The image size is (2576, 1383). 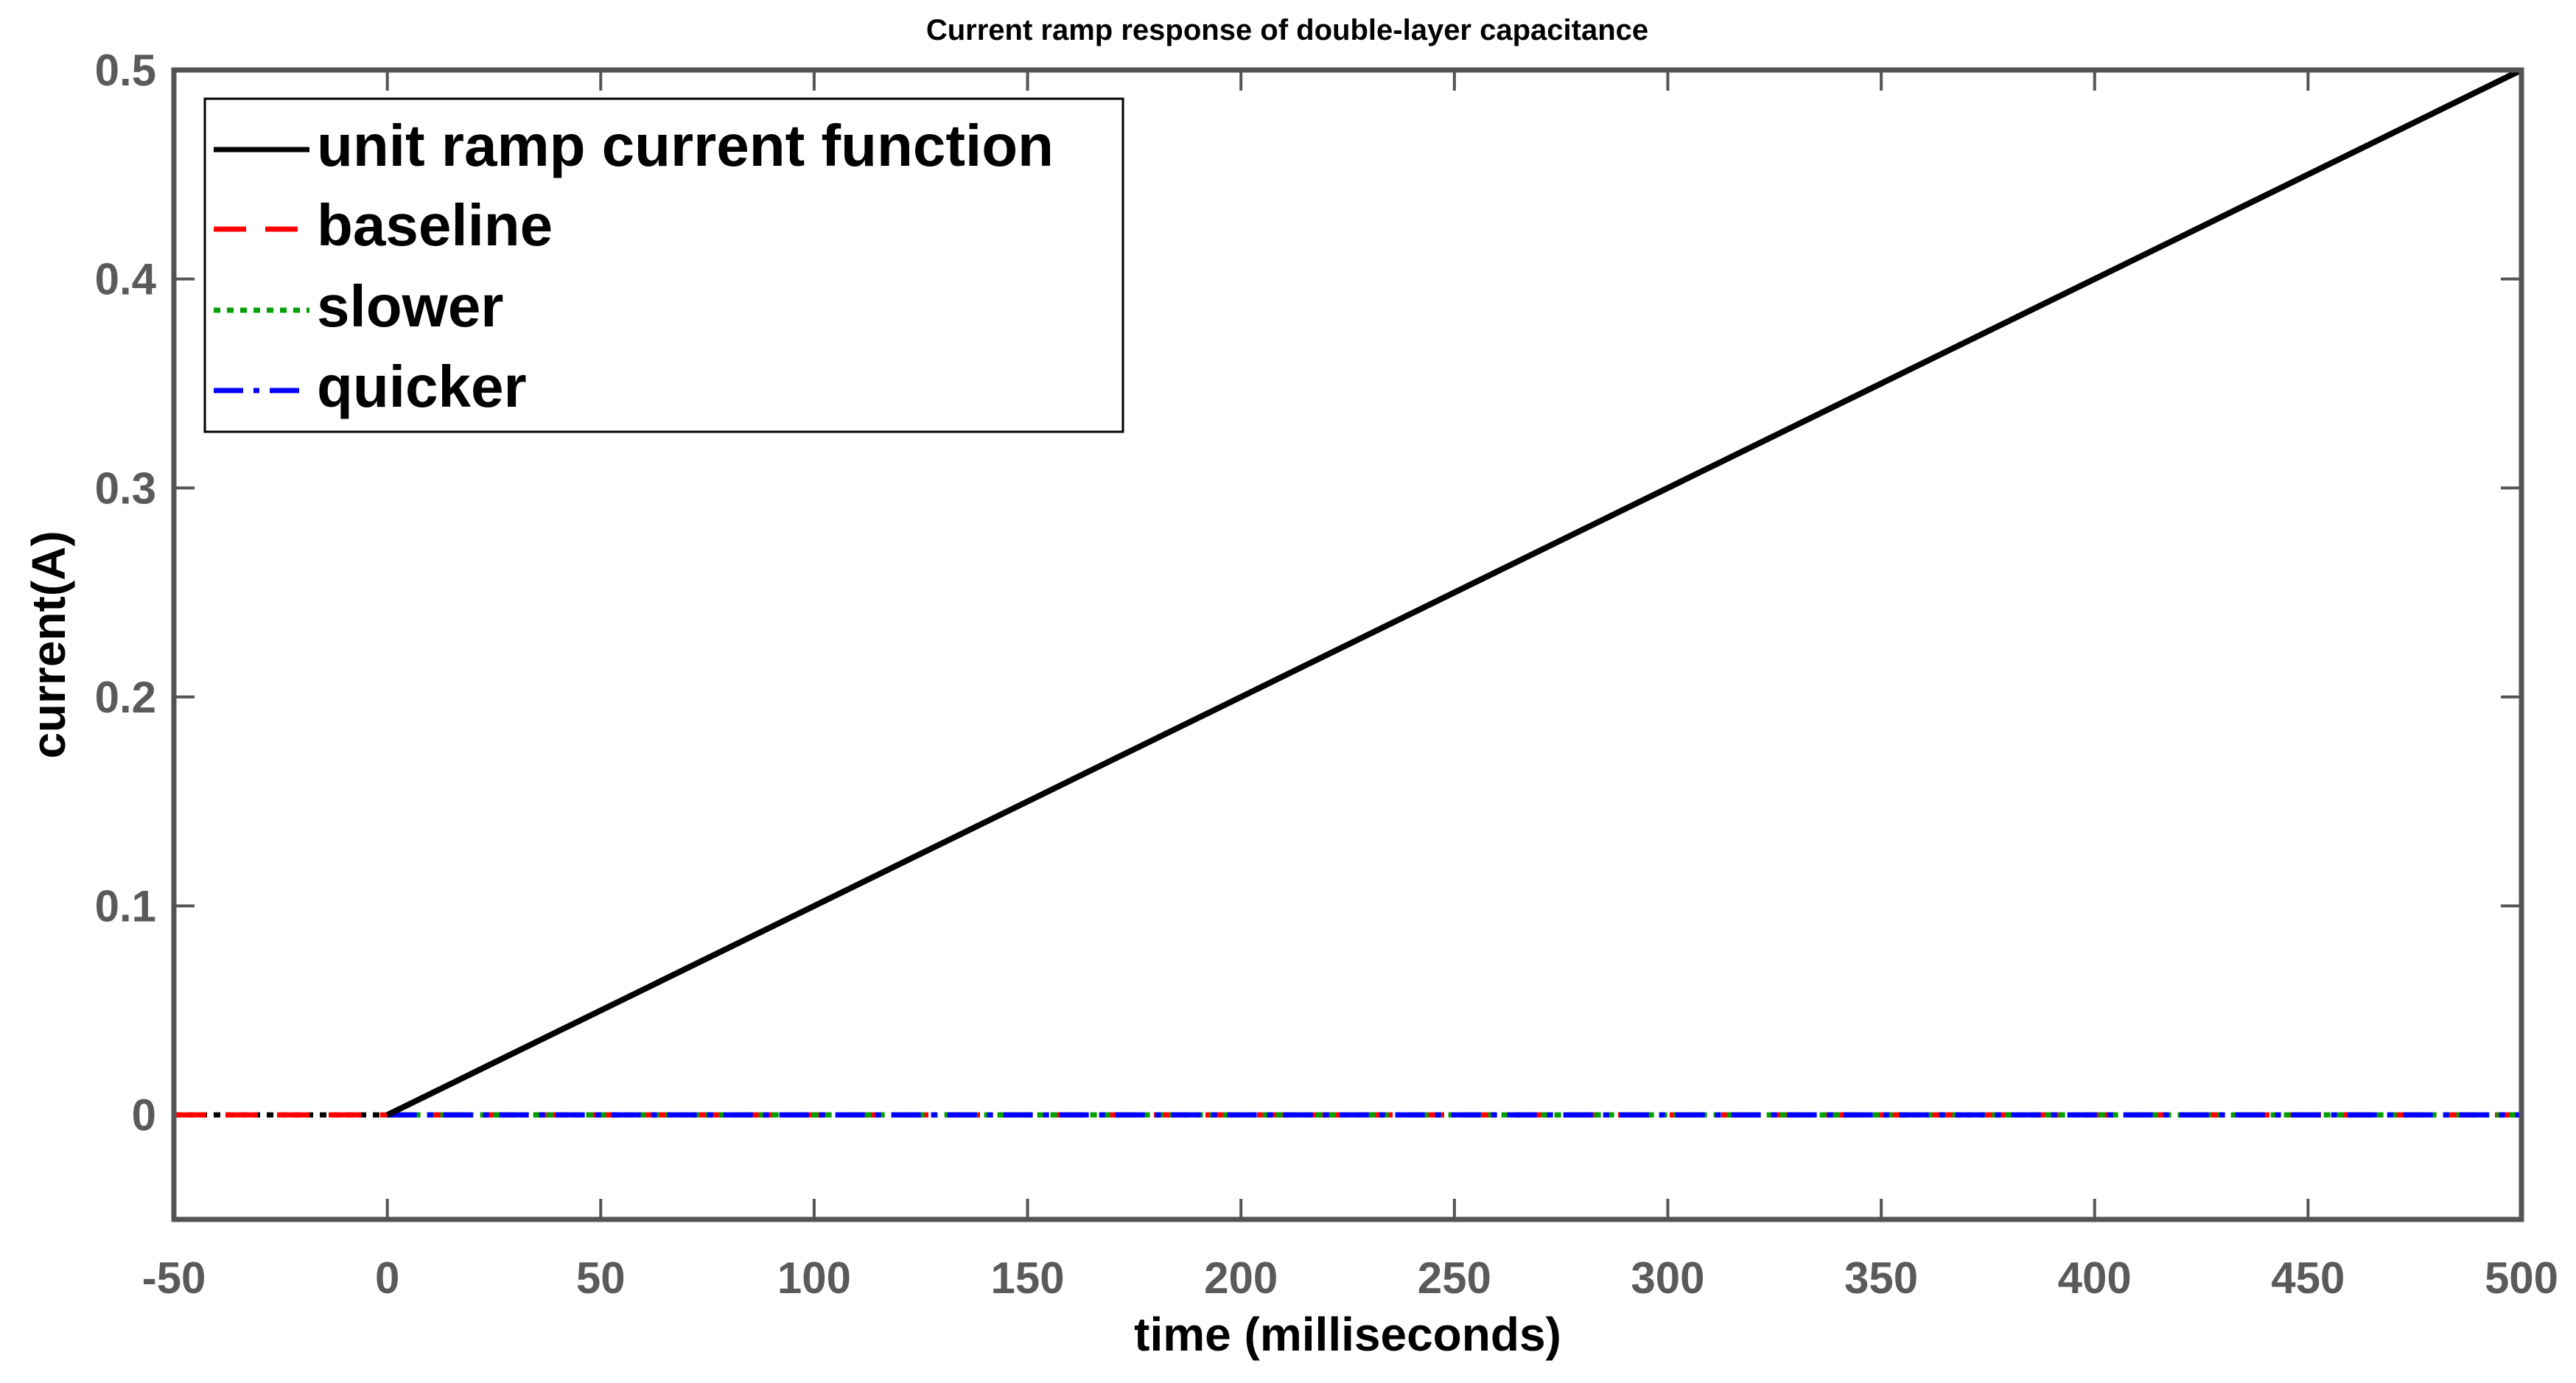 I want to click on x-axis-label: time (milliseconds), so click(x=1347, y=1334).